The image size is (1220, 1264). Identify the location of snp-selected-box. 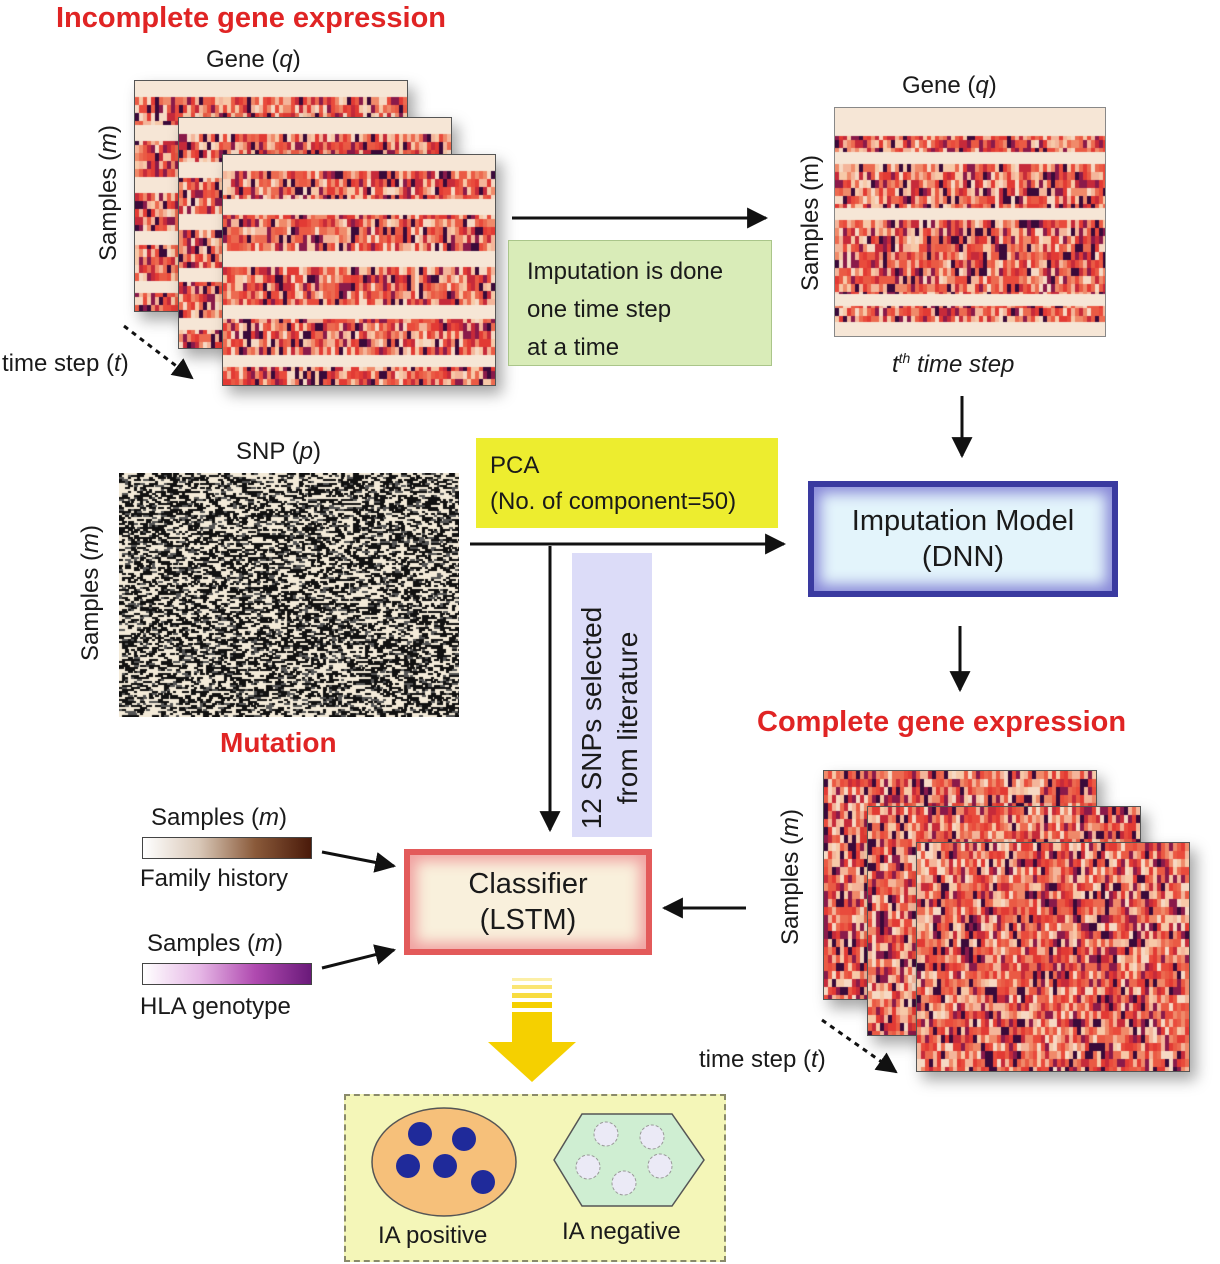
(612, 695).